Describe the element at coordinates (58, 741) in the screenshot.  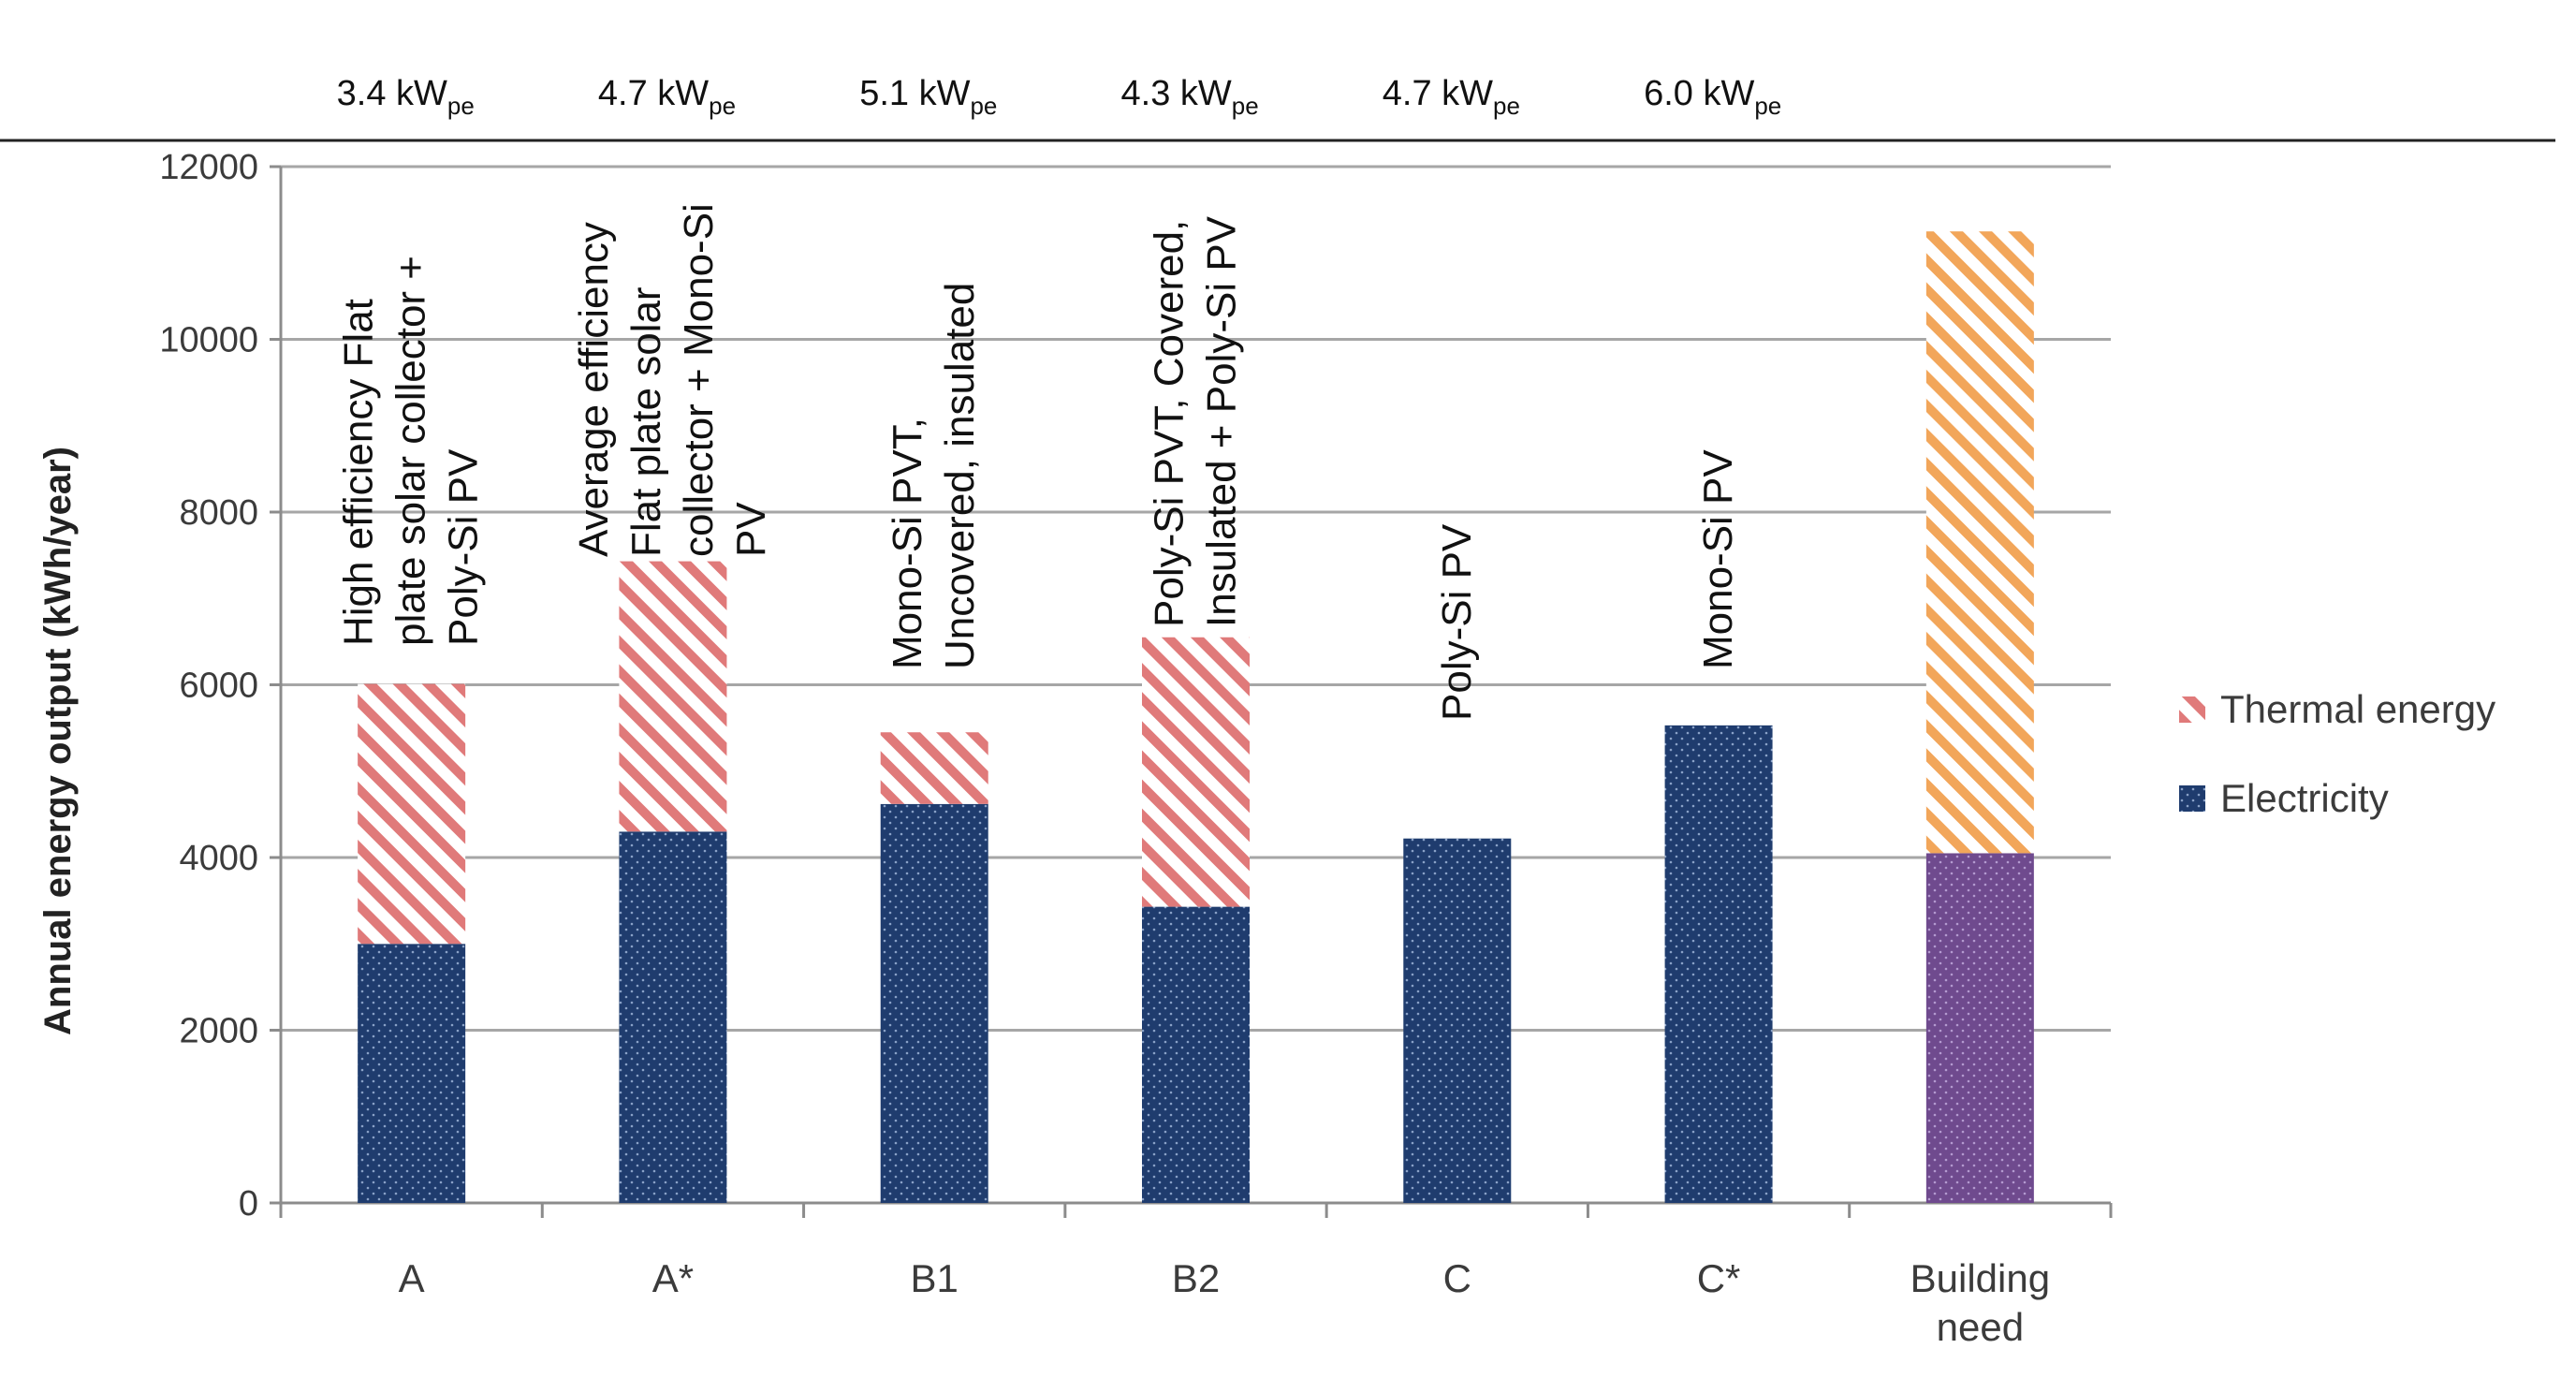
I see `y-axis-label: Annual energy output (kWh/year)` at that location.